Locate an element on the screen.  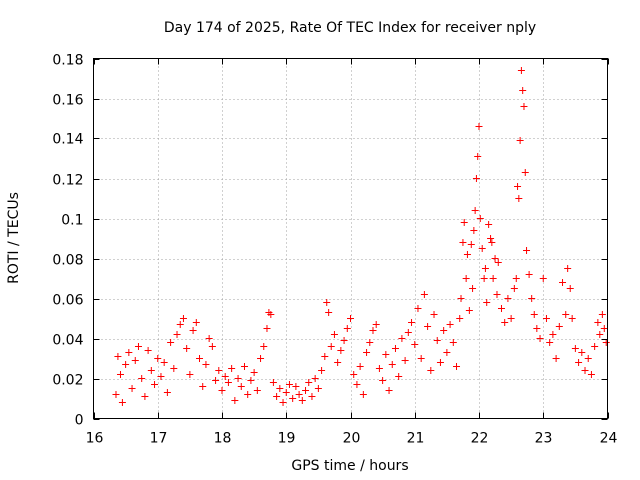
x-axis-label: GPS time / hours is located at coordinates (349, 466).